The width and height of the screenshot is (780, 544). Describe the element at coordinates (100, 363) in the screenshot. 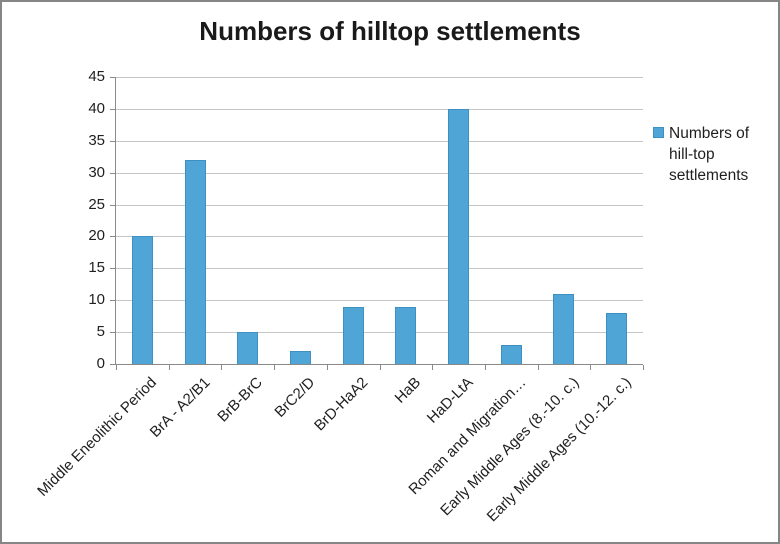

I see `y-axis-tick-label: 0` at that location.